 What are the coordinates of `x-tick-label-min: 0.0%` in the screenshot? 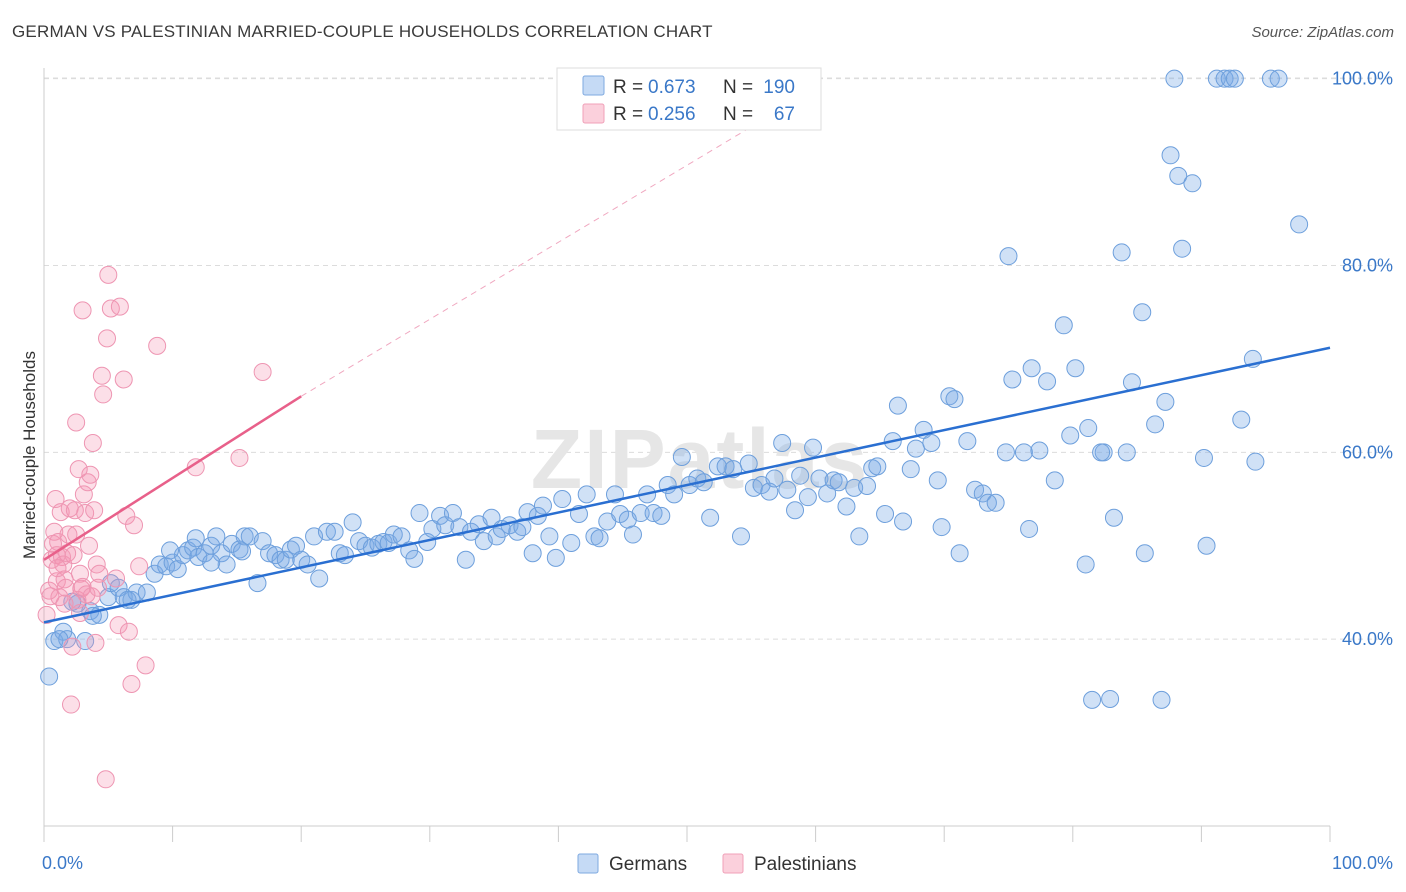 It's located at (62, 863).